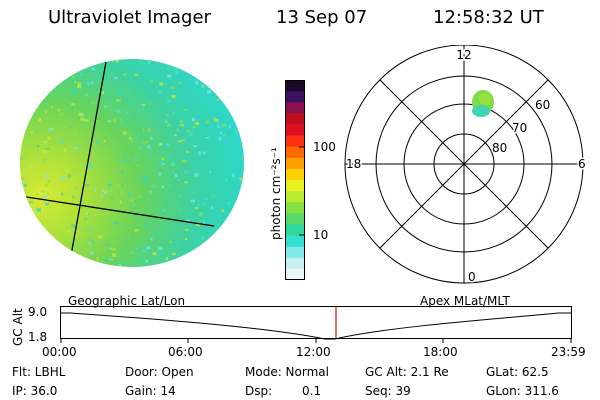 The width and height of the screenshot is (600, 400). Describe the element at coordinates (129, 17) in the screenshot. I see `instrument-title: Ultraviolet Imager` at that location.